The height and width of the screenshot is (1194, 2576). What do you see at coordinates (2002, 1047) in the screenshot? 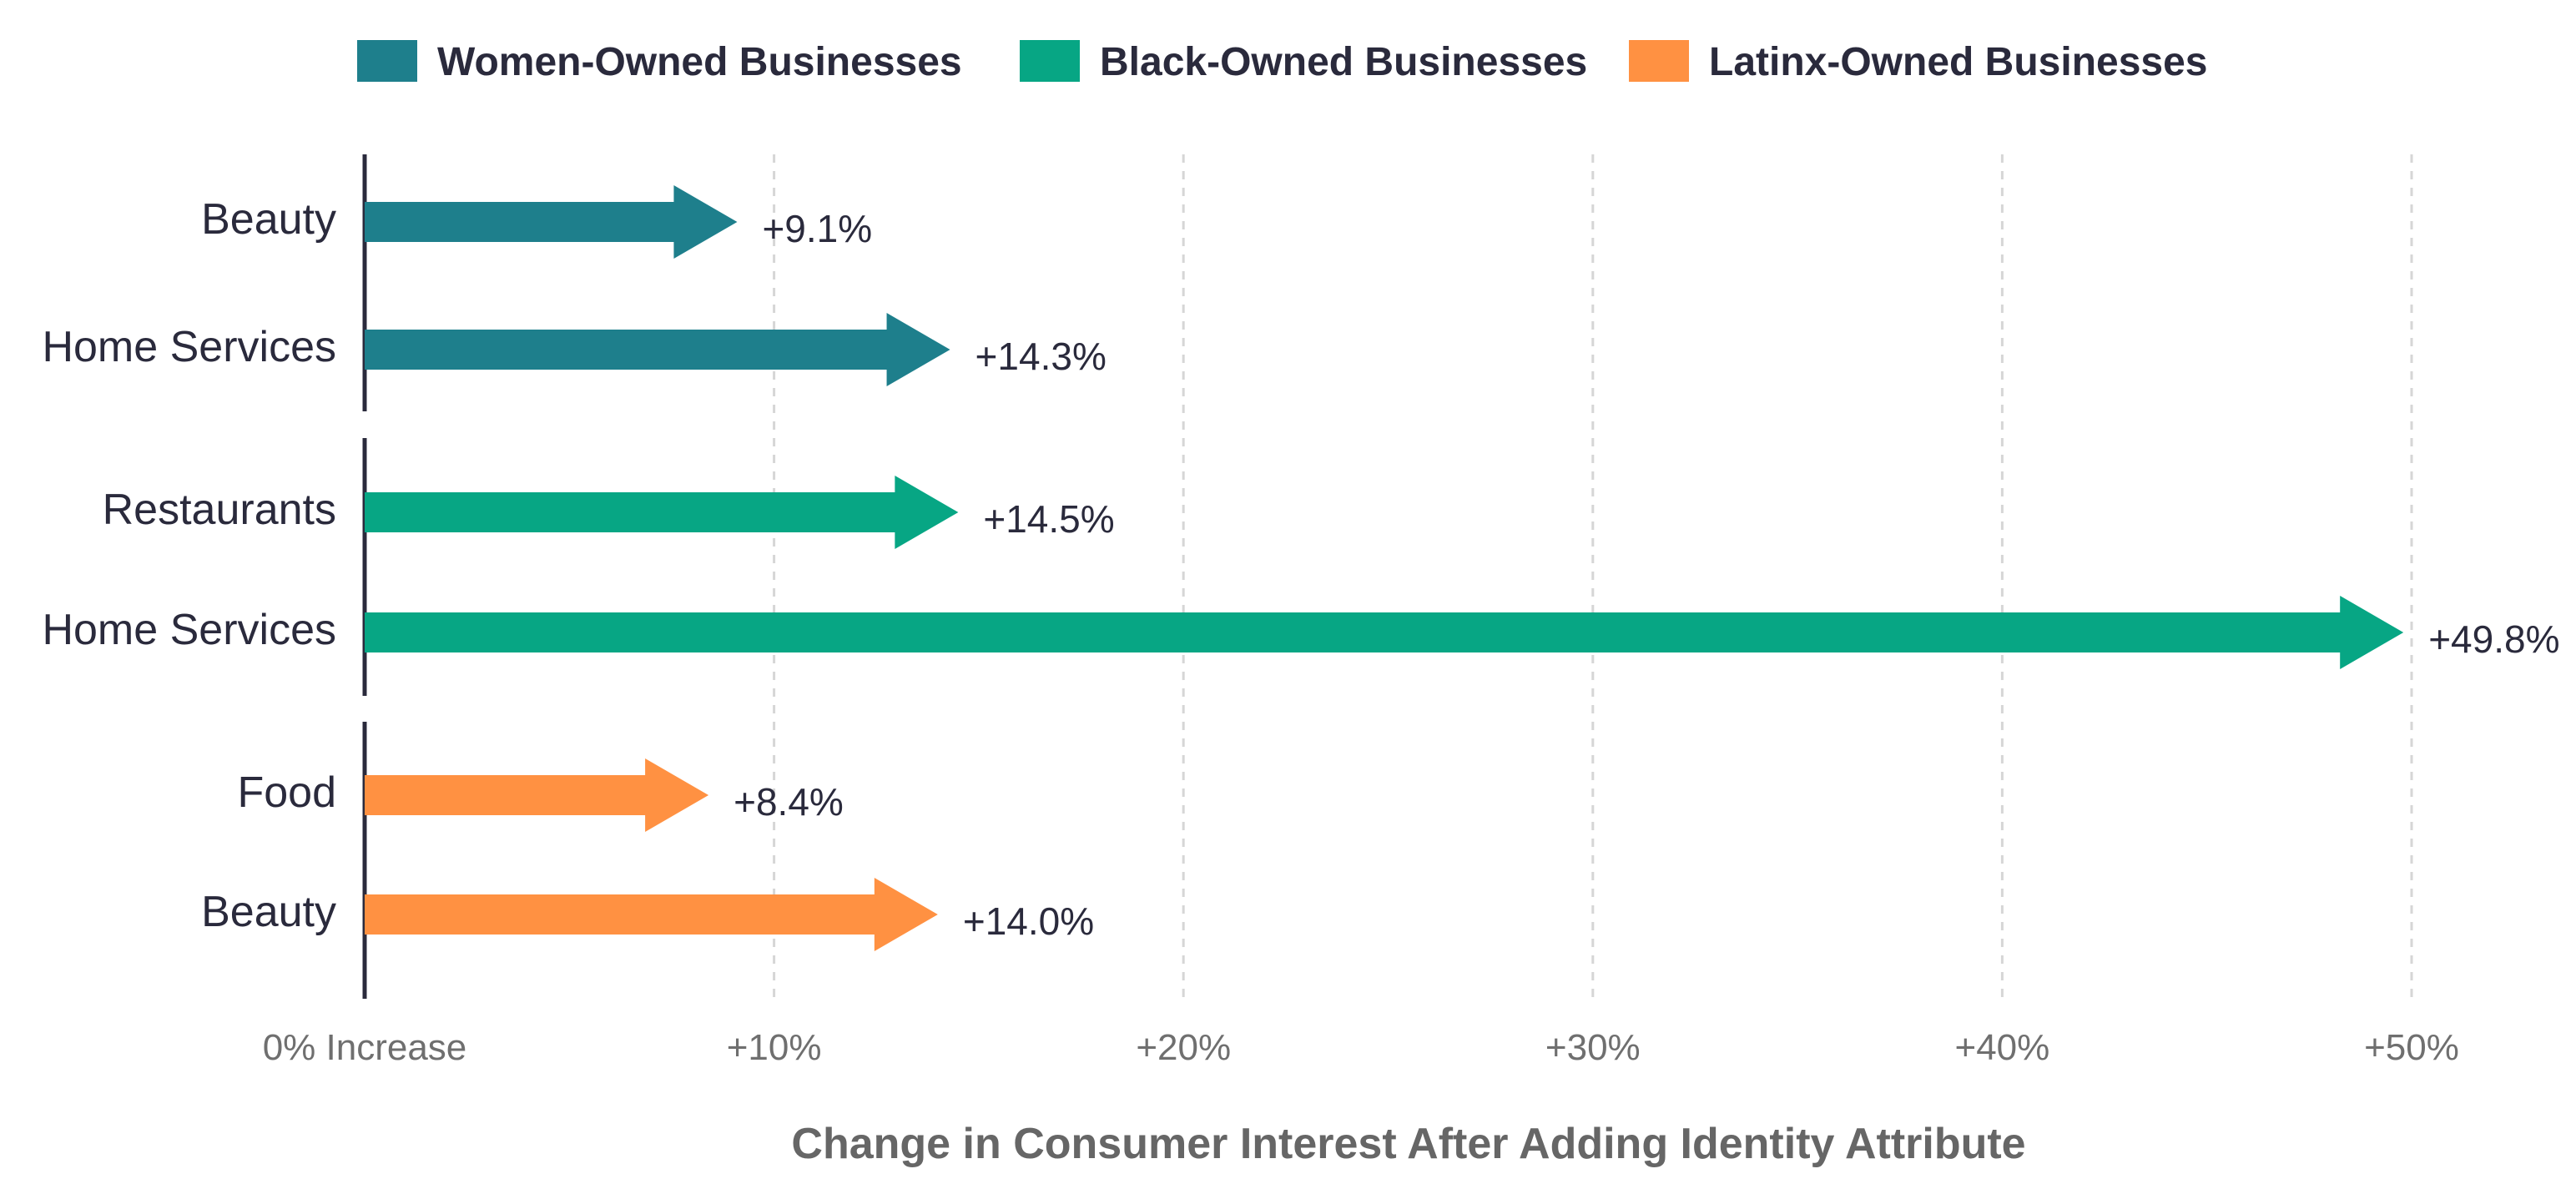
I see `x-tick-label: +40%` at bounding box center [2002, 1047].